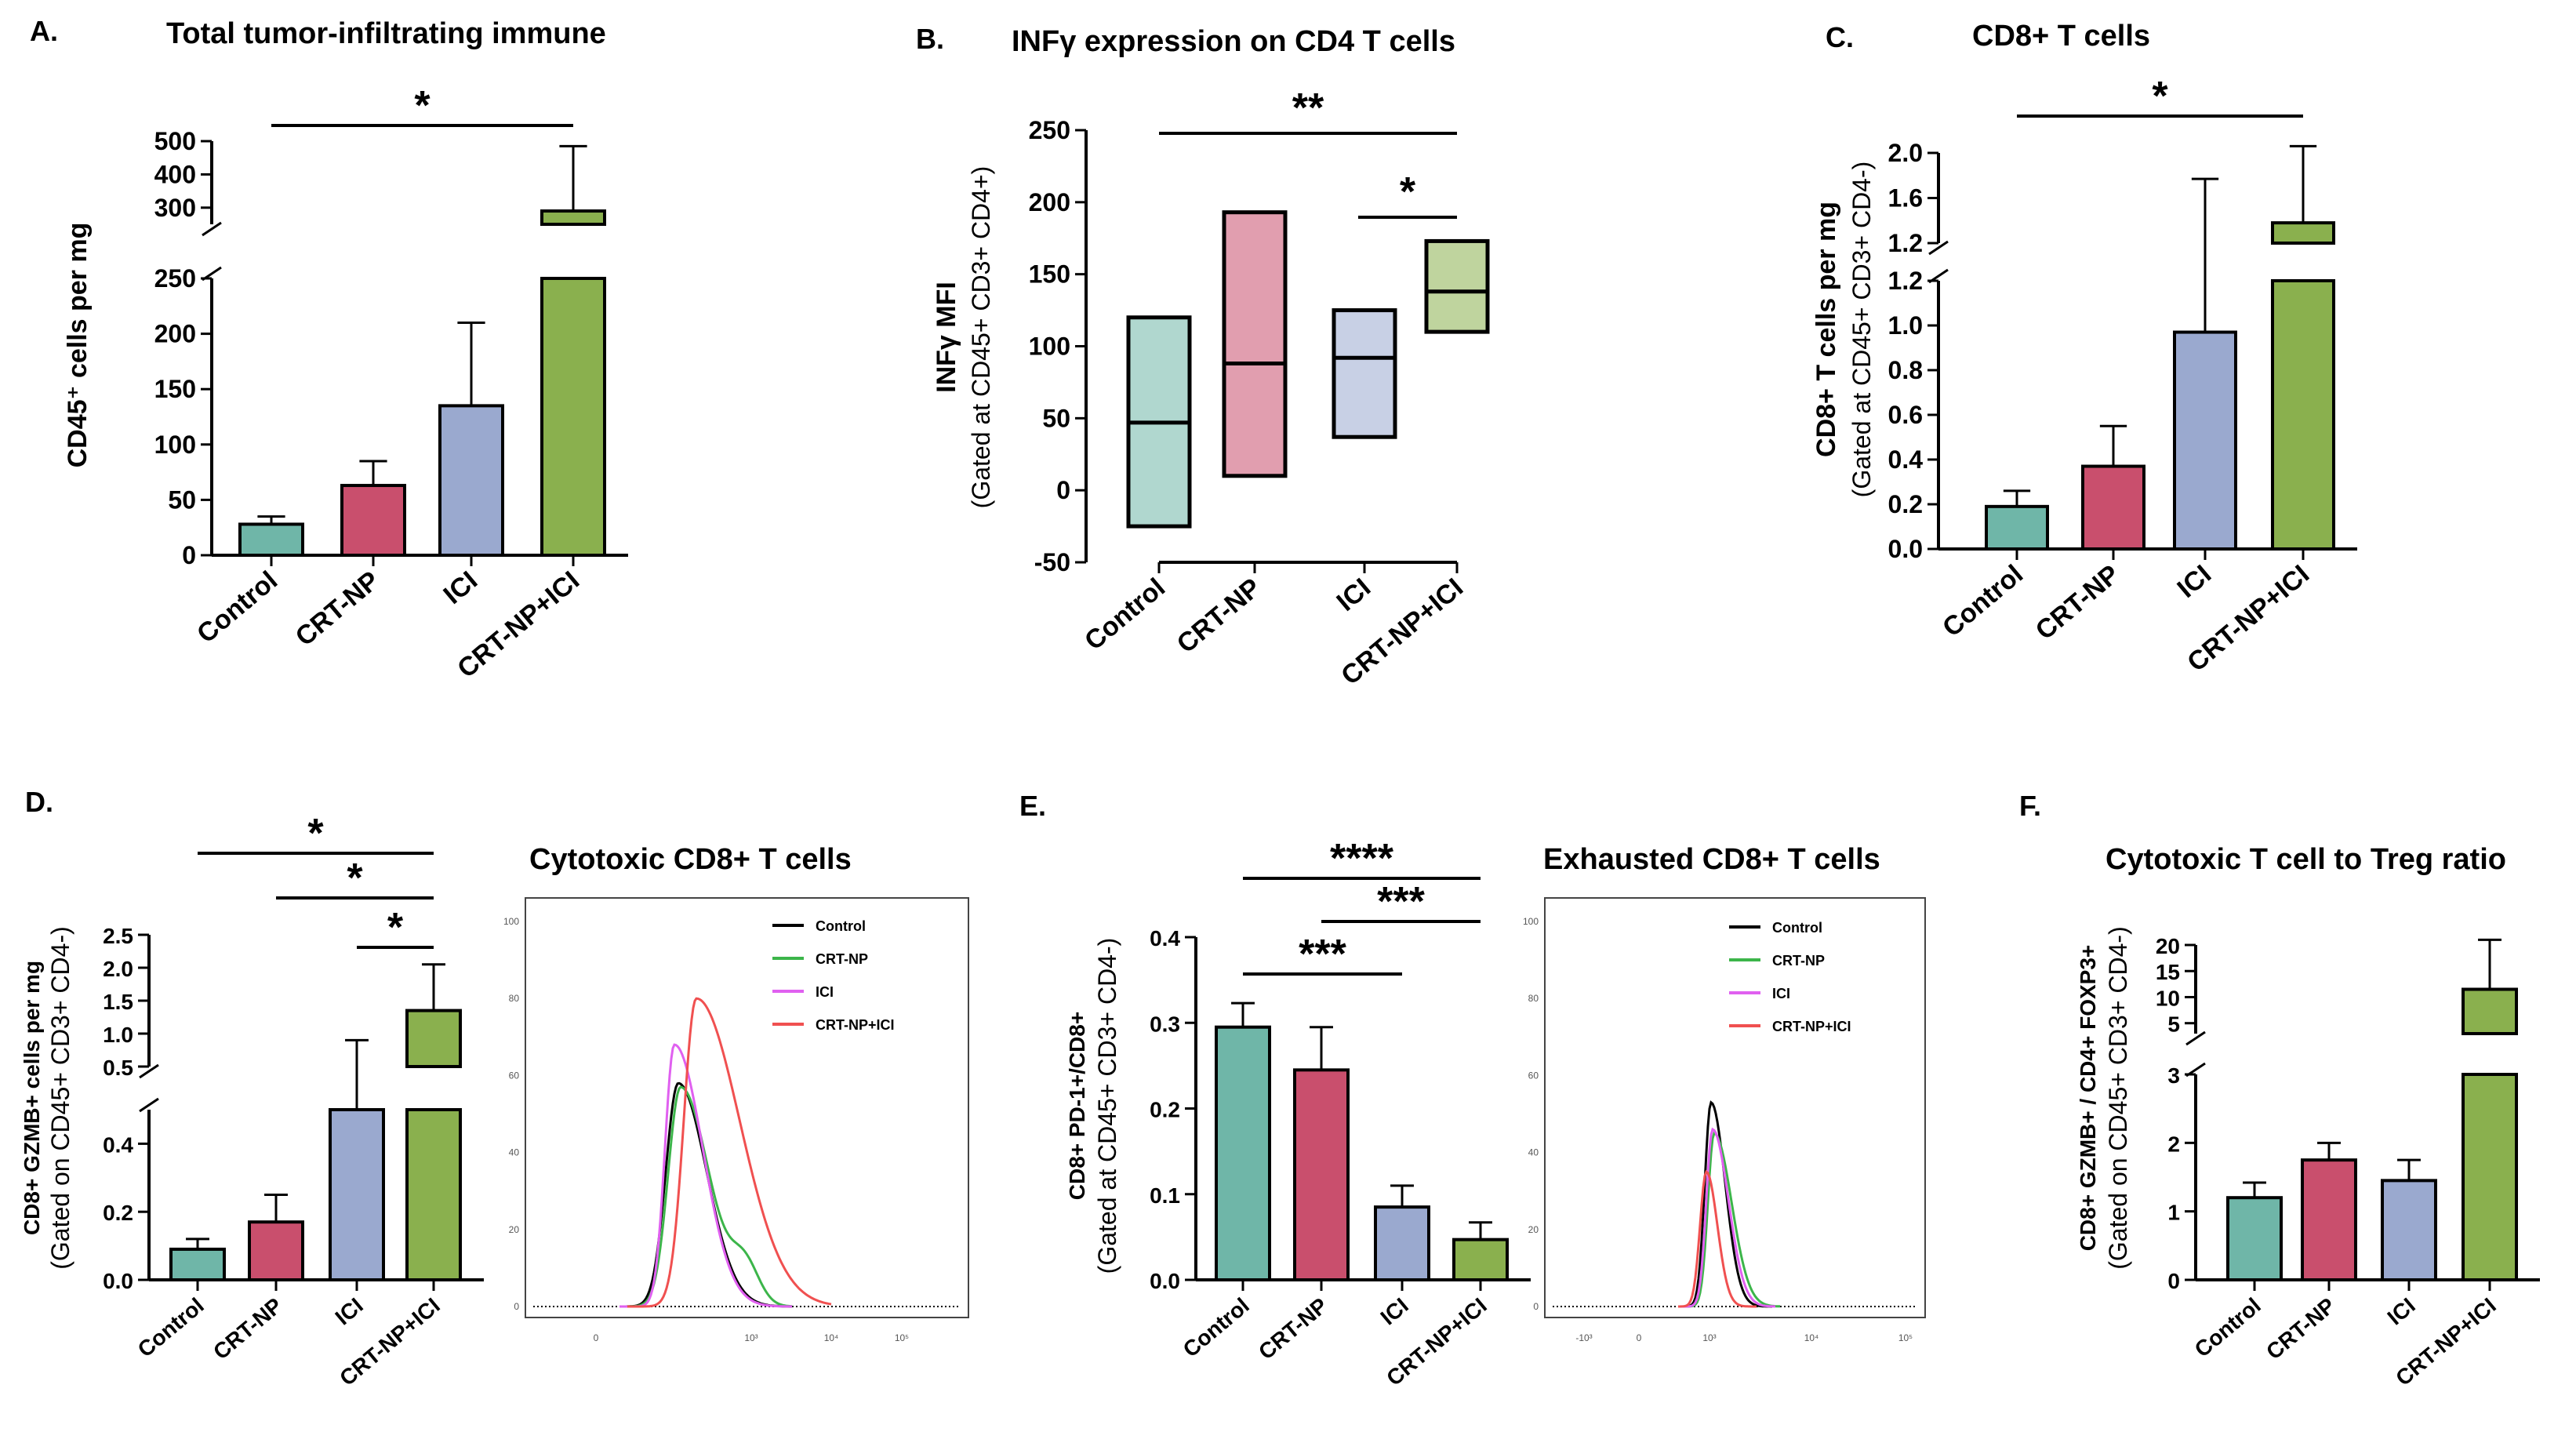 Image resolution: width=2576 pixels, height=1432 pixels. Describe the element at coordinates (197, 1264) in the screenshot. I see `d-bar-control` at that location.